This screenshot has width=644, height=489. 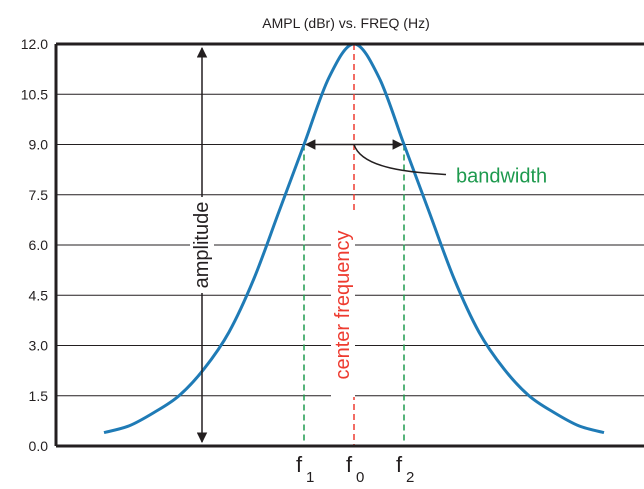 I want to click on f0-label: f, so click(x=349, y=464).